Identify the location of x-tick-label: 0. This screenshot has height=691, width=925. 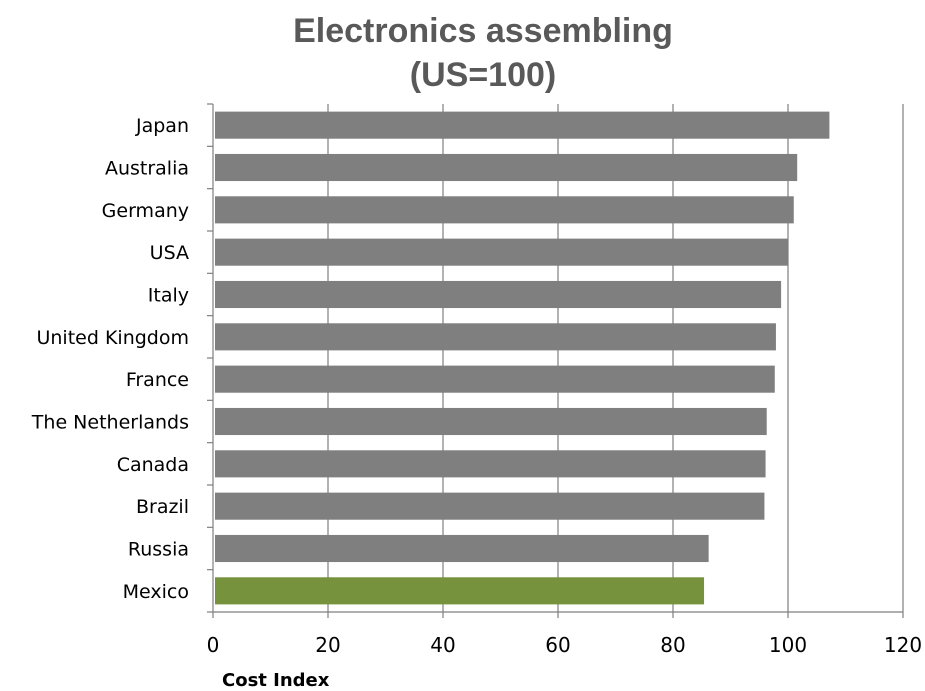
(213, 645).